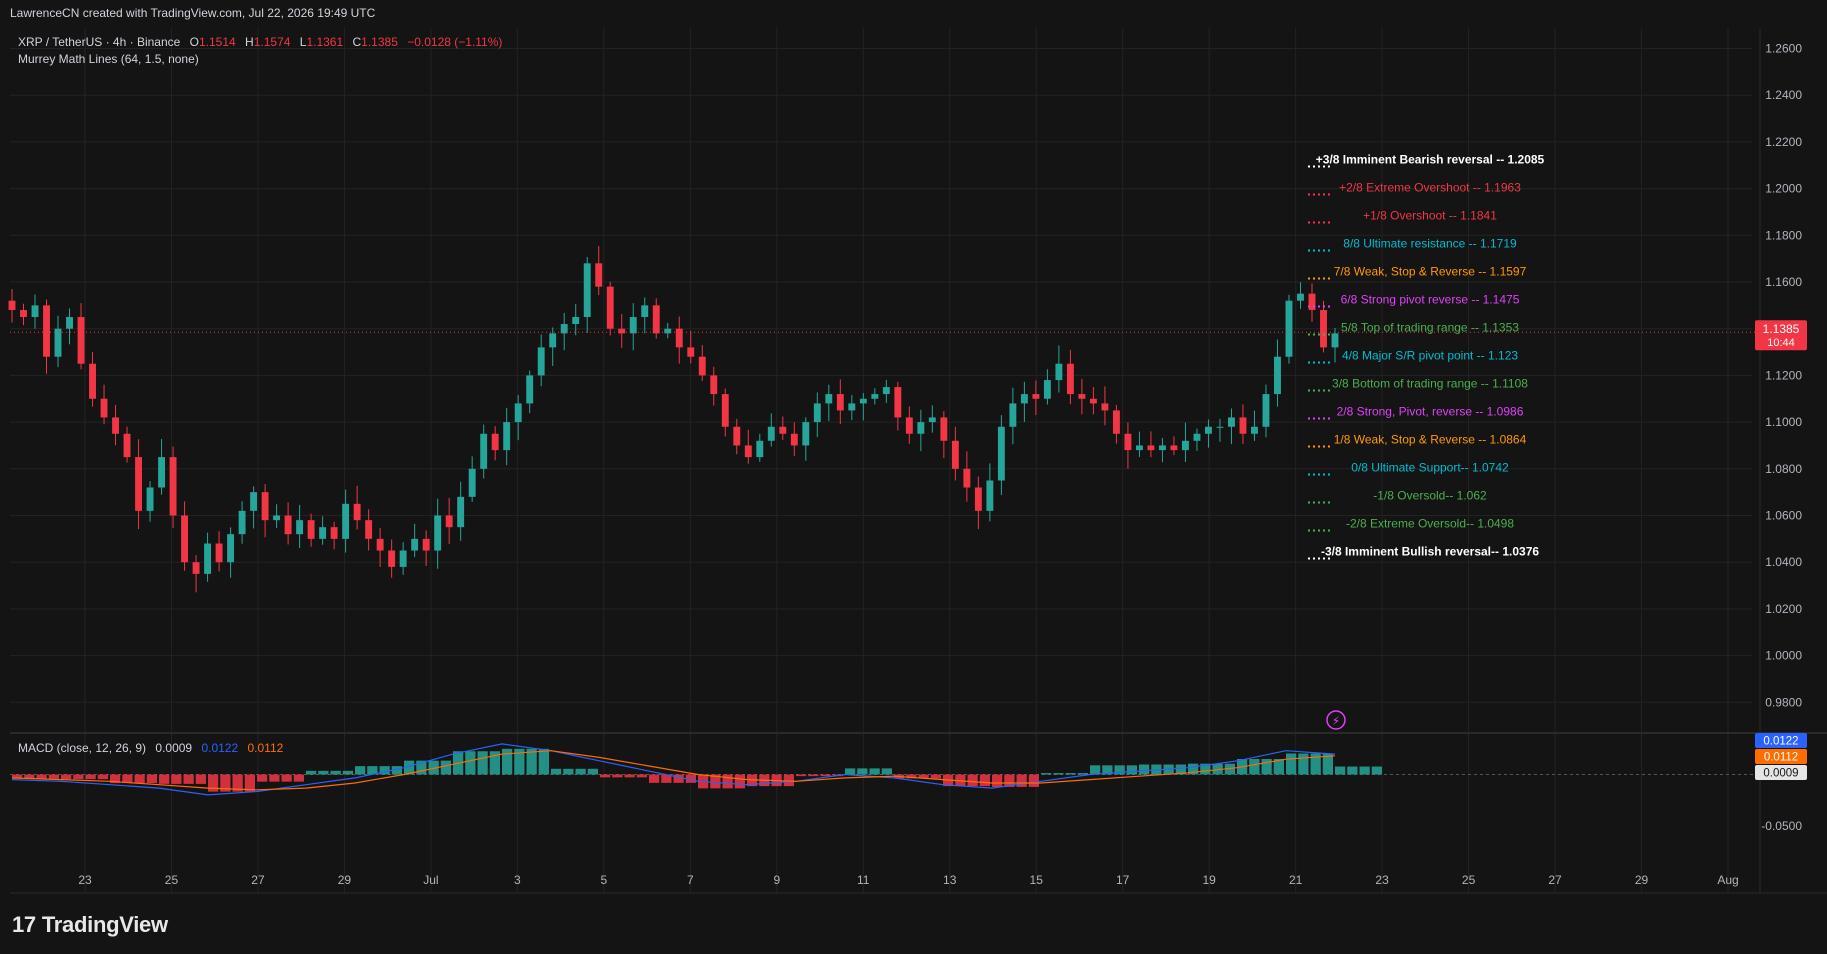 This screenshot has width=1827, height=954. I want to click on high-label: H, so click(249, 42).